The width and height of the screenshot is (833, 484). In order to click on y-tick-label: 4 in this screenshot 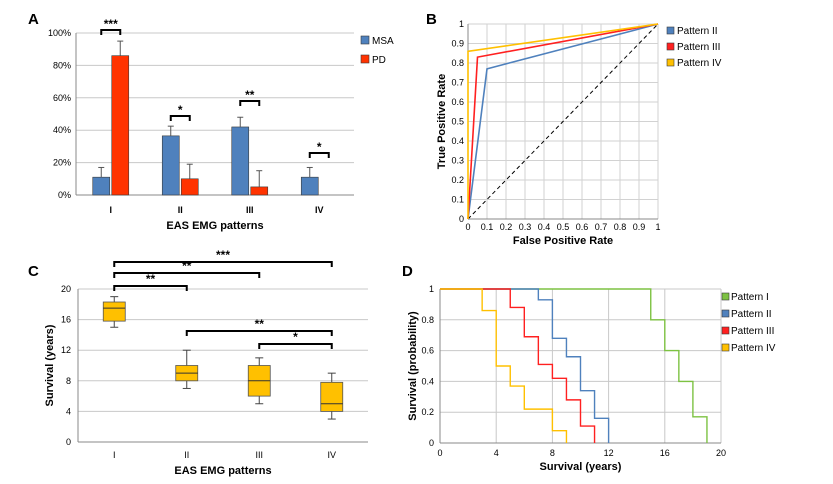, I will do `click(68, 411)`.